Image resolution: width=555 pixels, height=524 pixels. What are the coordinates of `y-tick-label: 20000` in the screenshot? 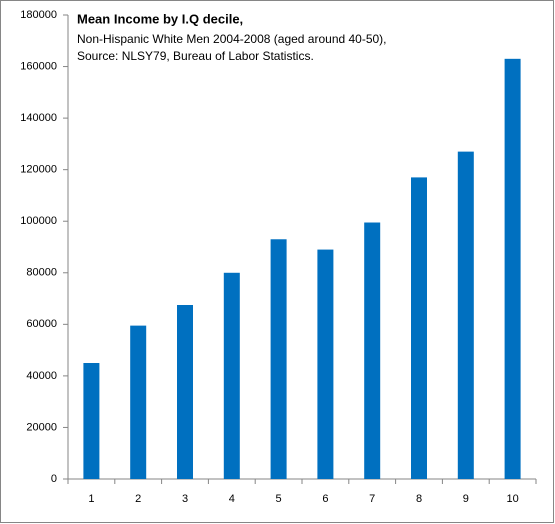 It's located at (41, 427).